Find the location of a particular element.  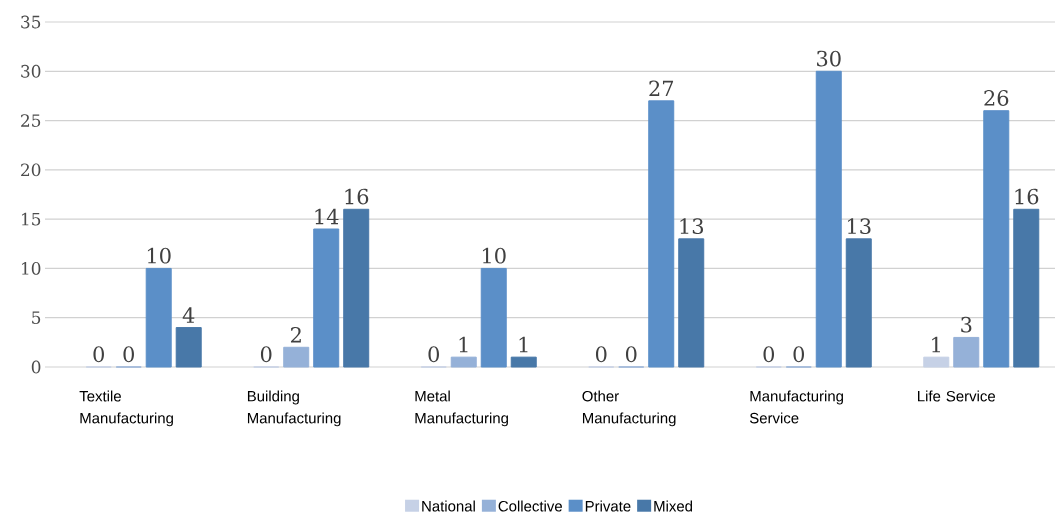

y-tick-label: 30 is located at coordinates (31, 71).